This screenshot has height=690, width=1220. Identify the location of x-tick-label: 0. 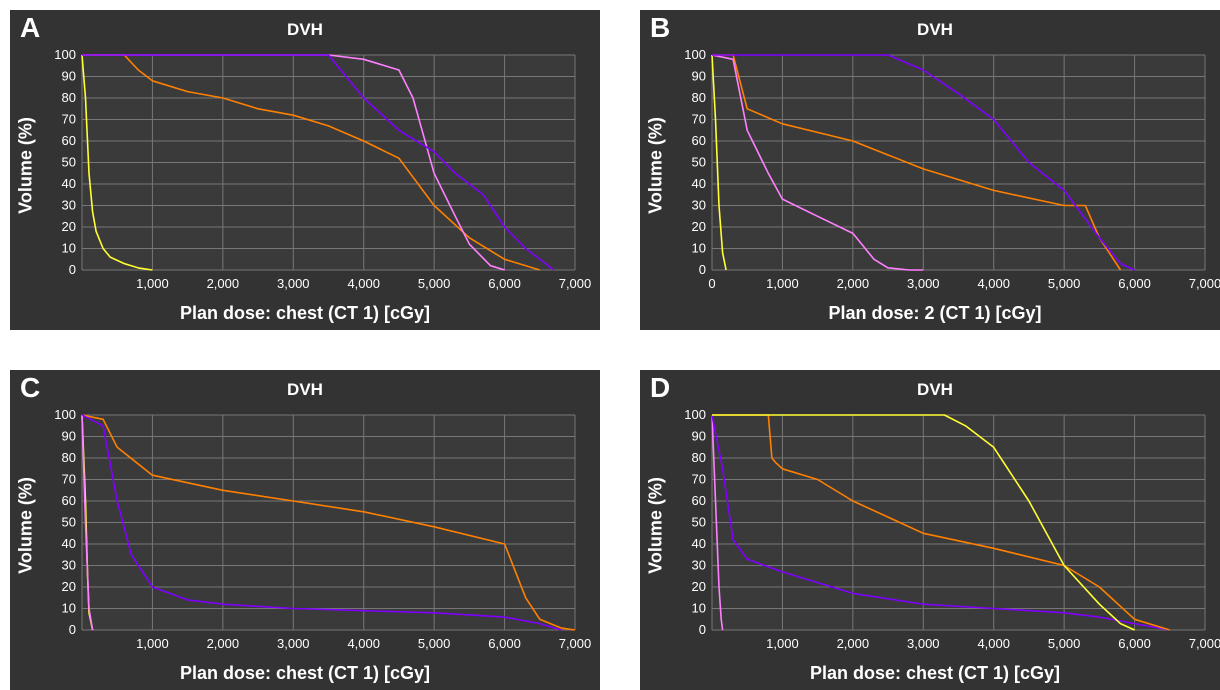
(711, 283).